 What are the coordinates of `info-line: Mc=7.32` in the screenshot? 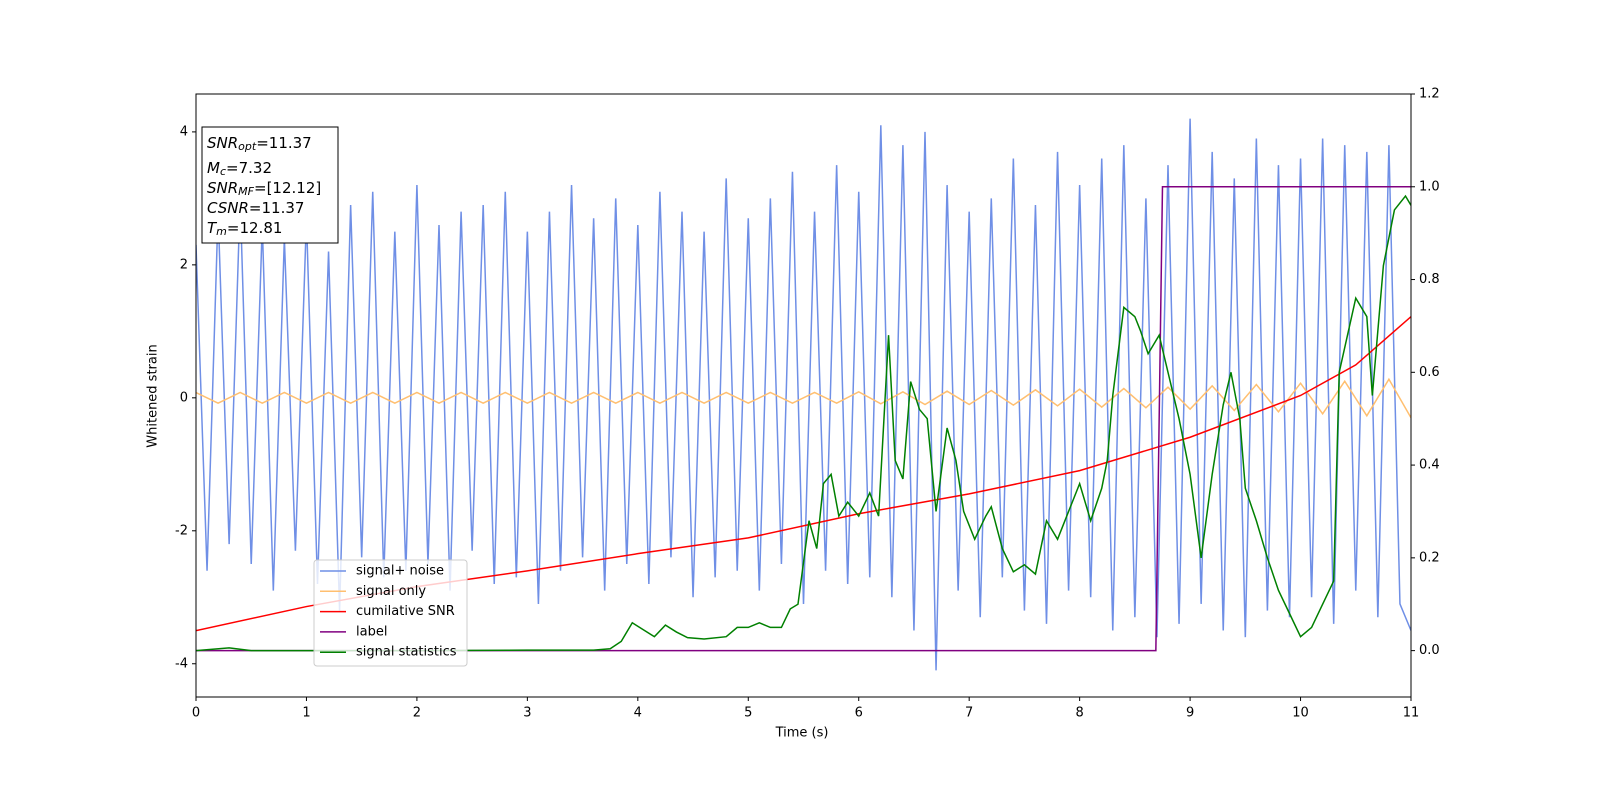 It's located at (239, 169).